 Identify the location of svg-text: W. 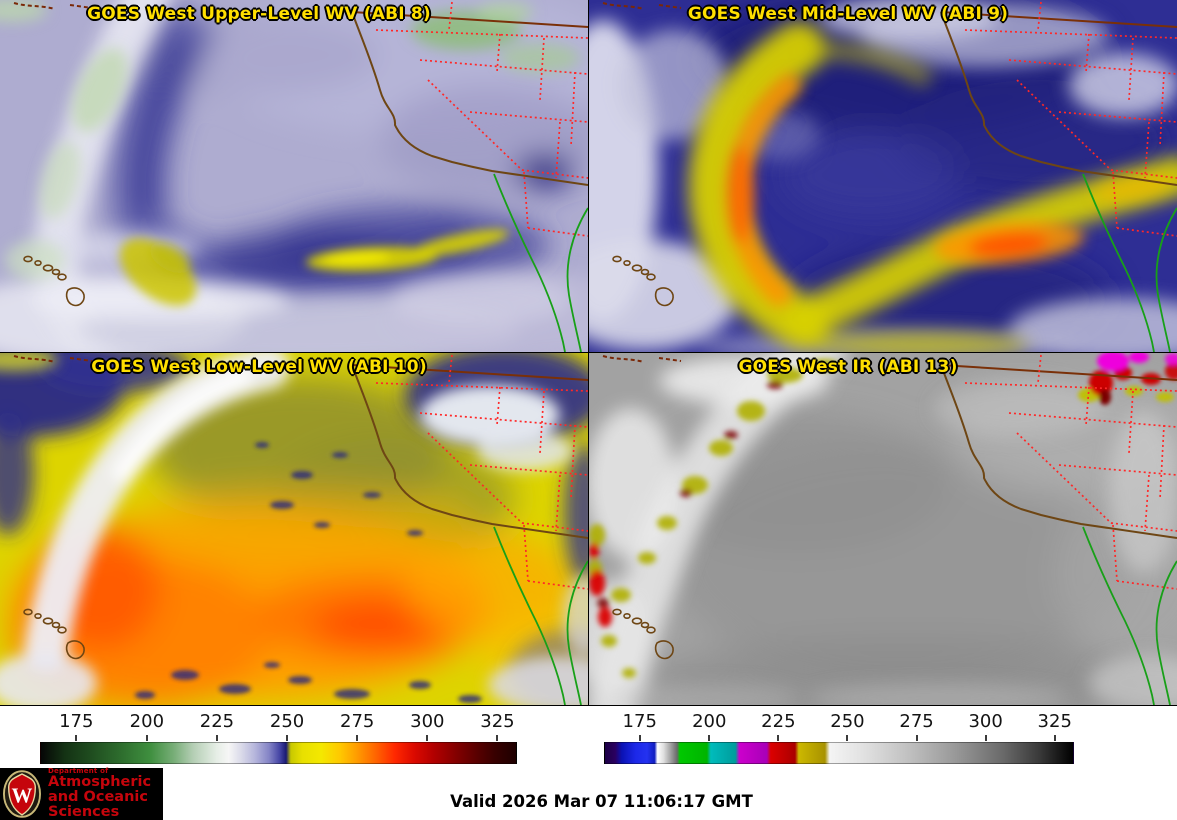
(22, 796).